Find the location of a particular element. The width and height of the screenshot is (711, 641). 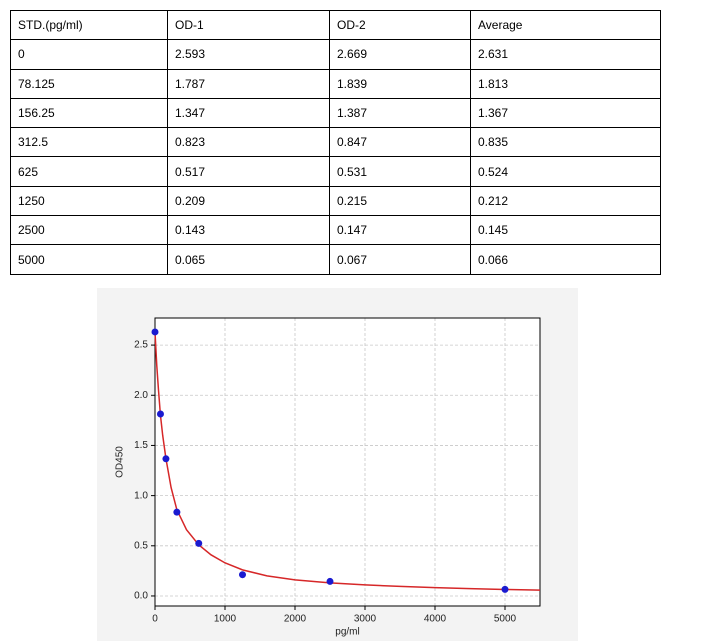

table-row: 2500 0.143 0.147 0.145 is located at coordinates (335, 230).